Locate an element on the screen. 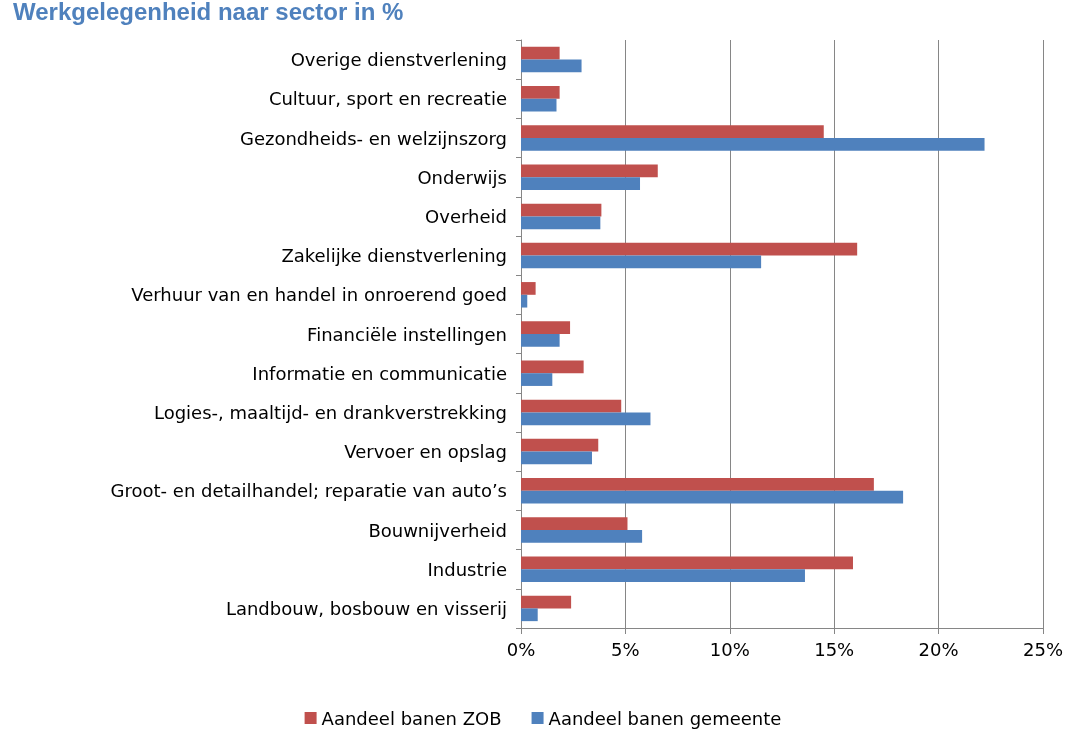 The image size is (1086, 740). x-tick-label: 15% is located at coordinates (834, 649).